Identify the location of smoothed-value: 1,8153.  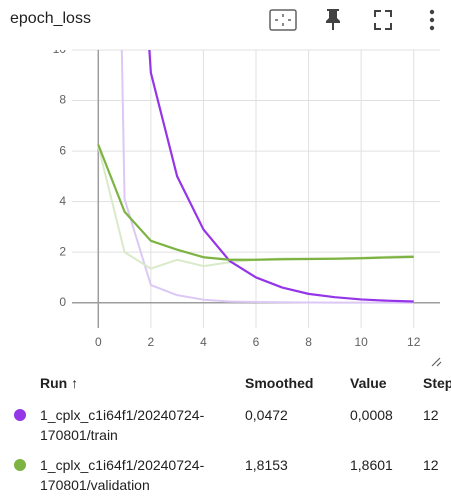
(266, 465).